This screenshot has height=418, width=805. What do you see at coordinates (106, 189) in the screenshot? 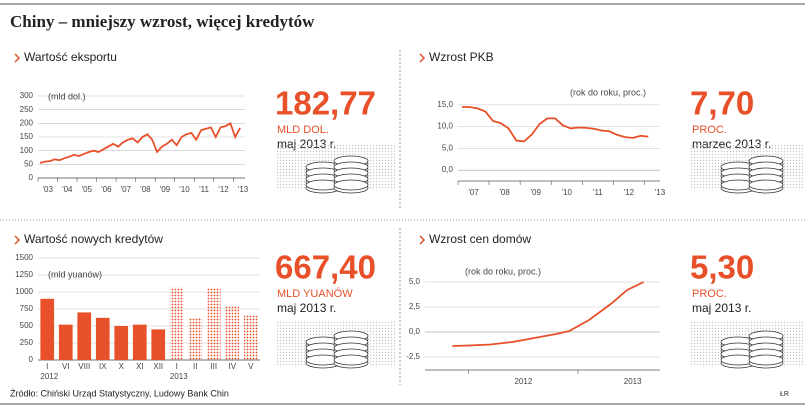
I see `x-tick-label: '06` at bounding box center [106, 189].